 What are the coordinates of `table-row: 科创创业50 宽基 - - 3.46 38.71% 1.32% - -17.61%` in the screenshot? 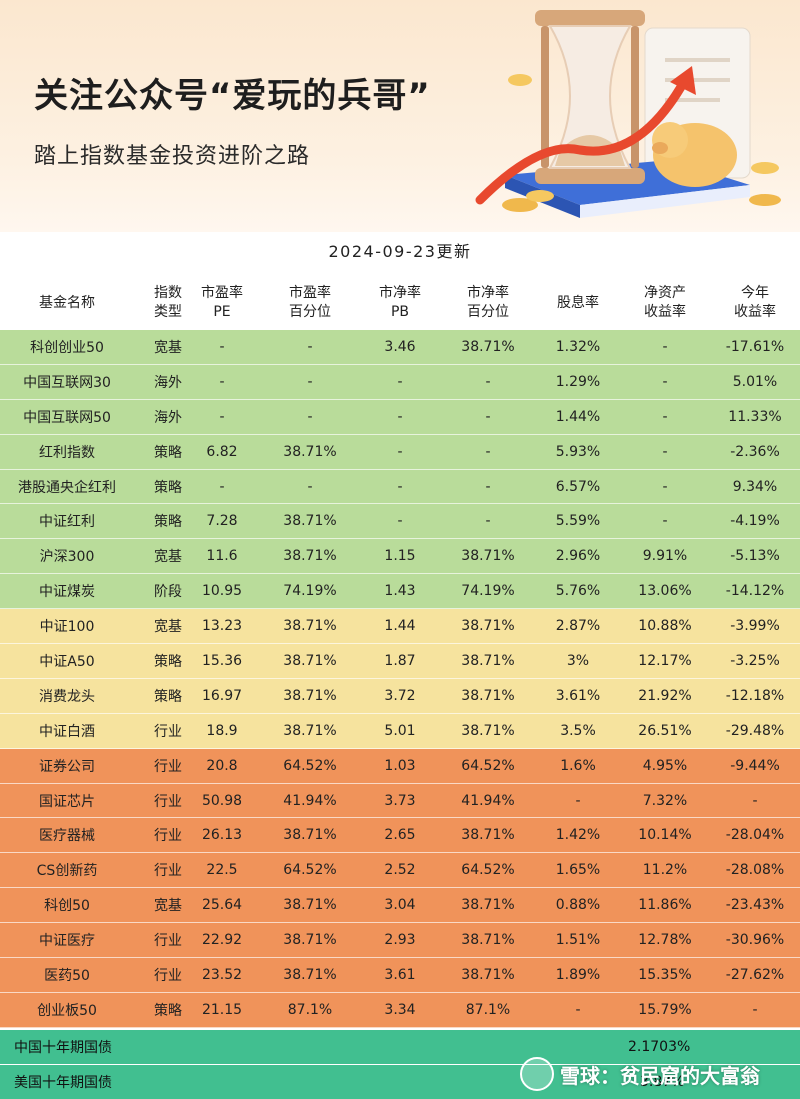 It's located at (400, 347).